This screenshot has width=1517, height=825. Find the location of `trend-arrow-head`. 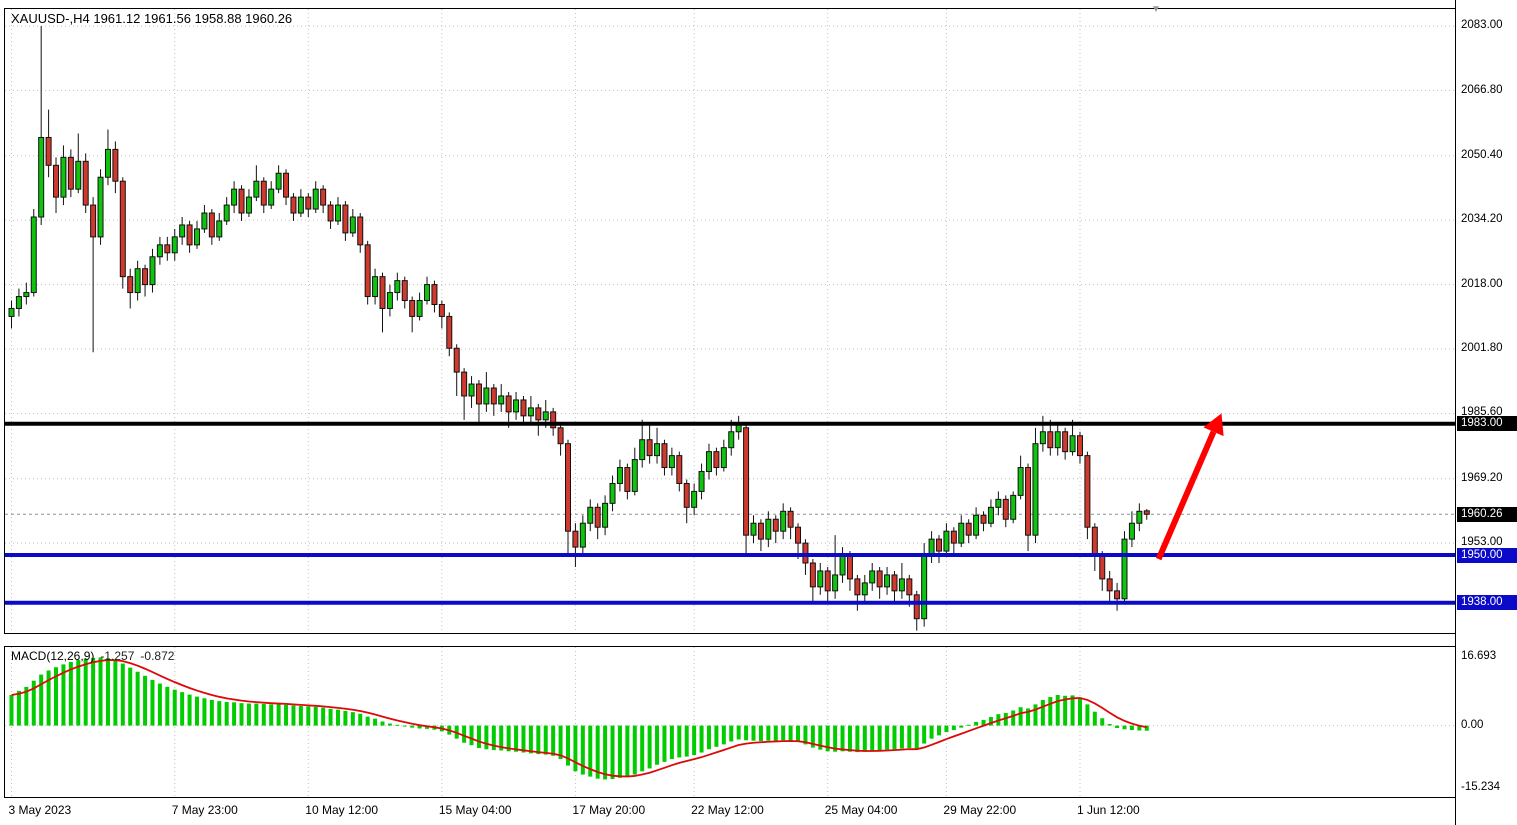

trend-arrow-head is located at coordinates (1213, 425).